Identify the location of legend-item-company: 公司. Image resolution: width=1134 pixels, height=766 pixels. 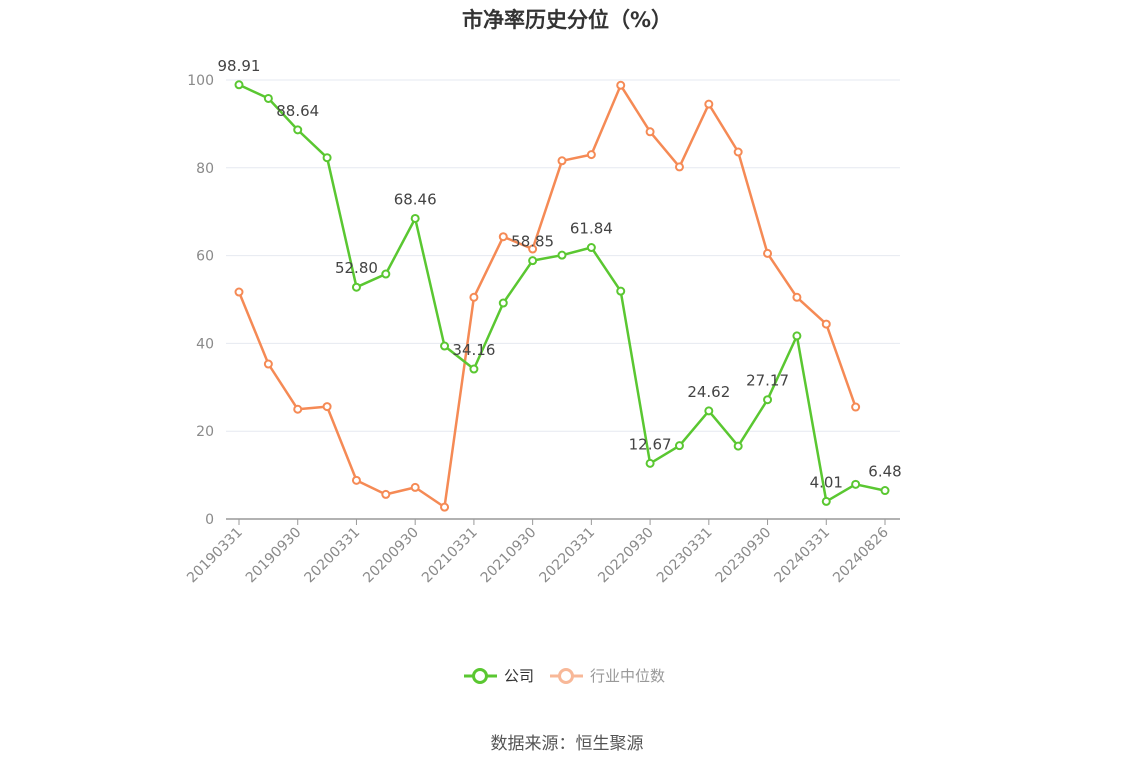
(499, 676).